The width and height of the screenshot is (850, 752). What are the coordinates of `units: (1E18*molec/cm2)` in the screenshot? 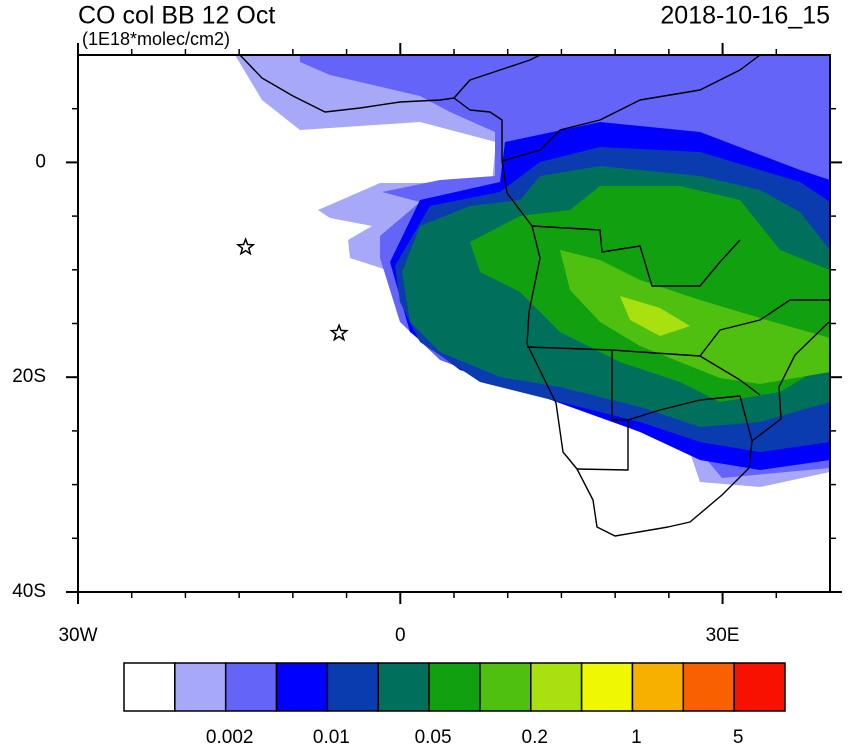 It's located at (156, 39).